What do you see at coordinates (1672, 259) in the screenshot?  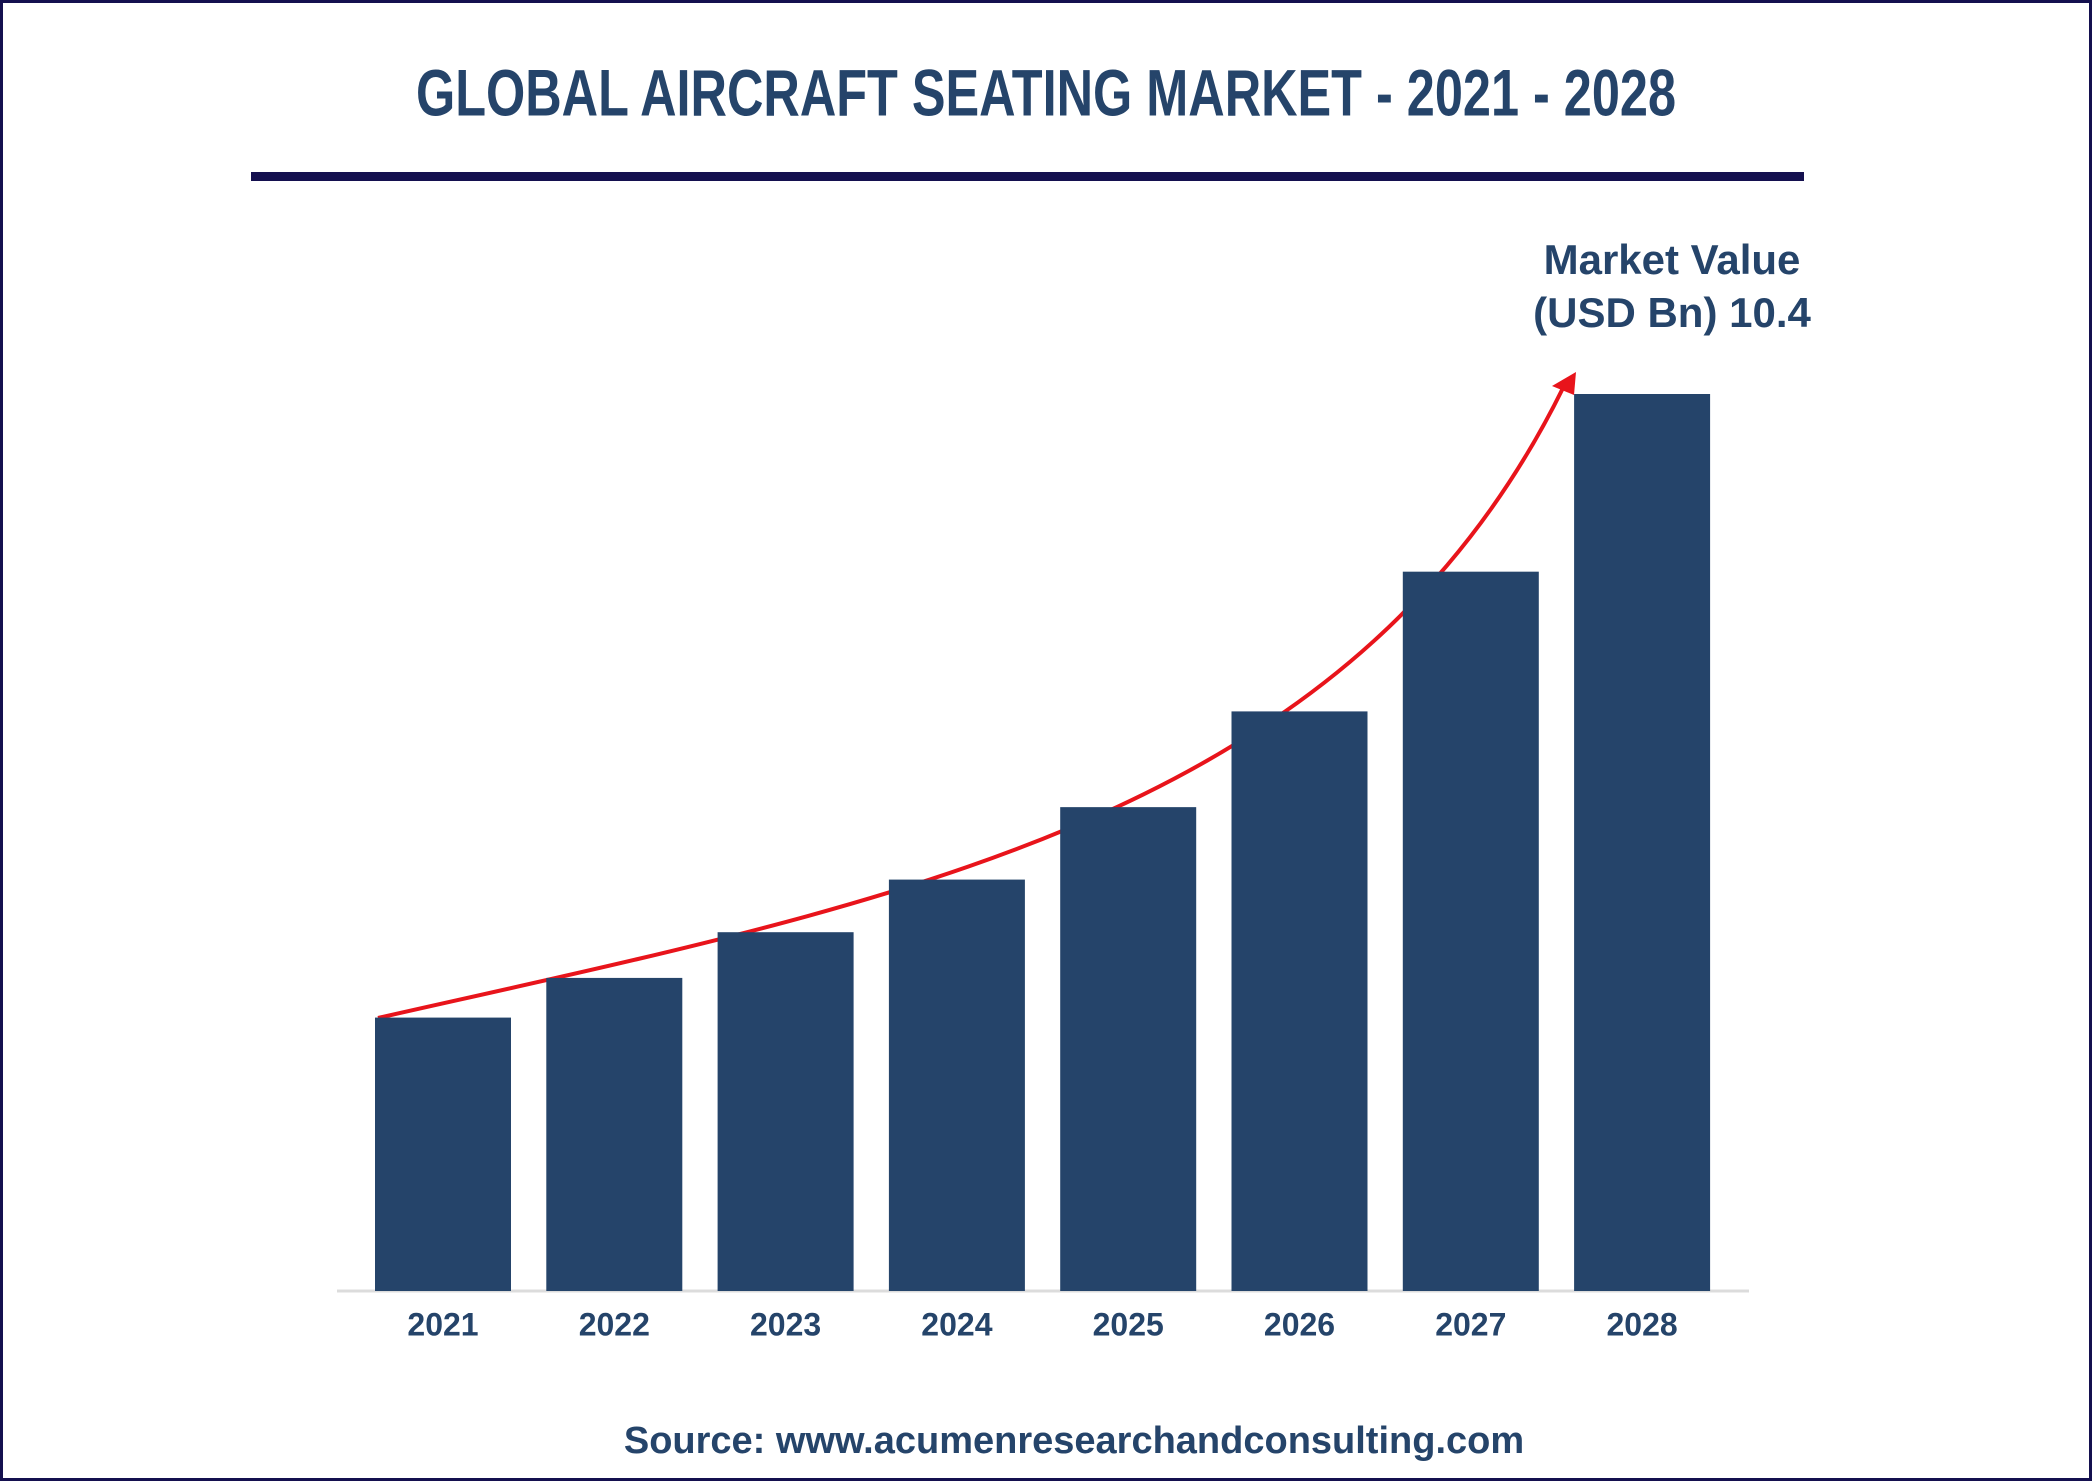 I see `annotation: Market Value` at bounding box center [1672, 259].